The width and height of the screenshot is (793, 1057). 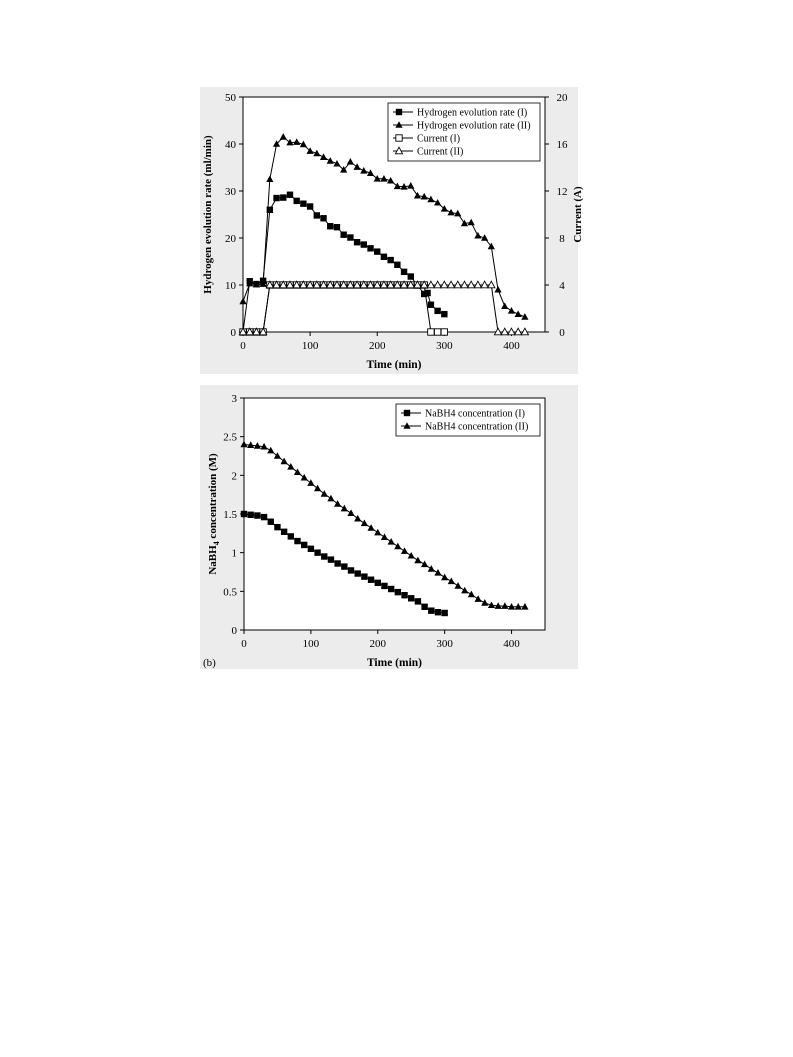 I want to click on legend-label: NaBH4 concentration (I), so click(x=475, y=414).